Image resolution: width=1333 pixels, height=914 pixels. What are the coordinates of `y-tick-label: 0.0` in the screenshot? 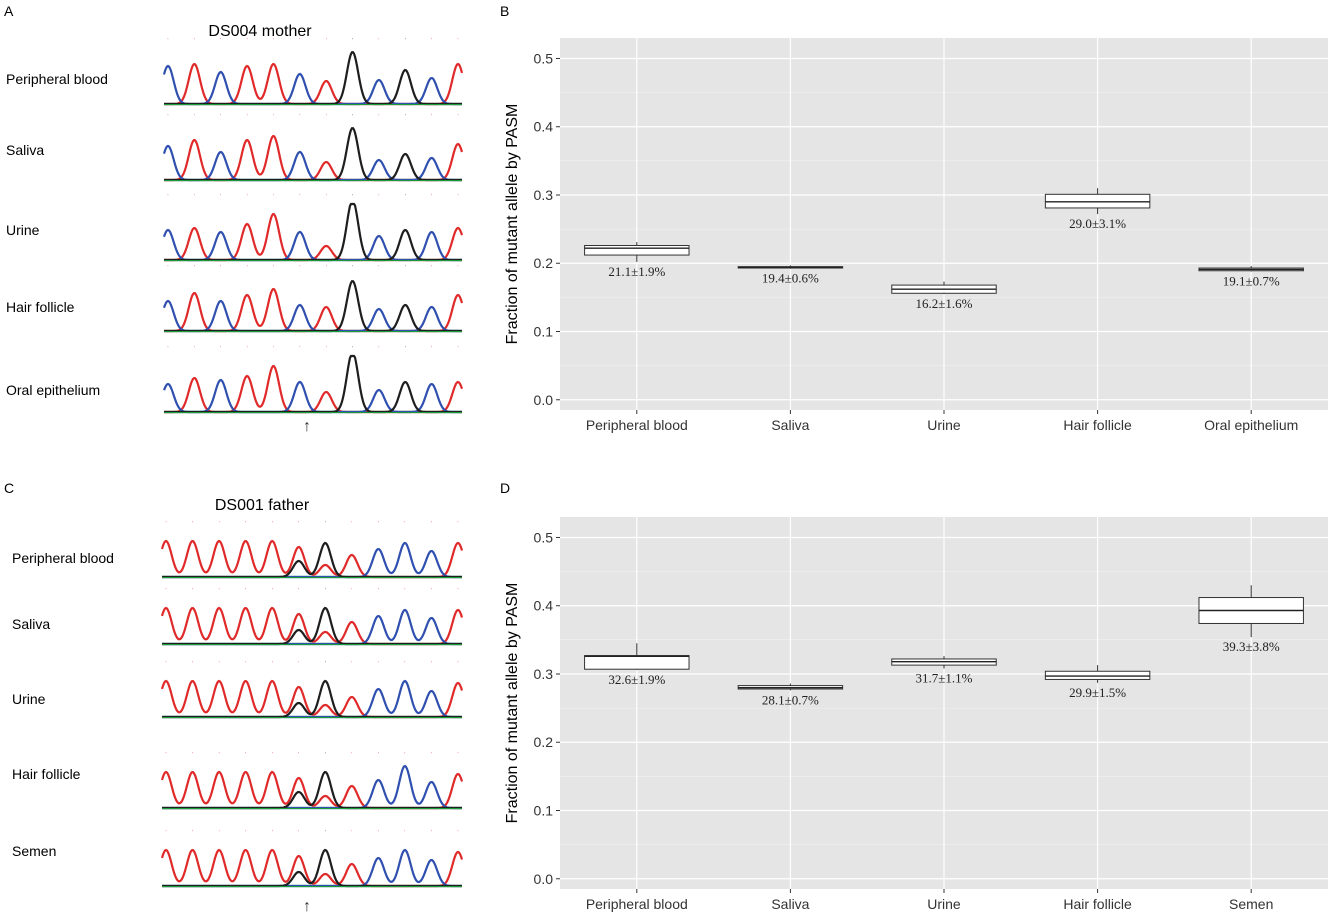 It's located at (544, 400).